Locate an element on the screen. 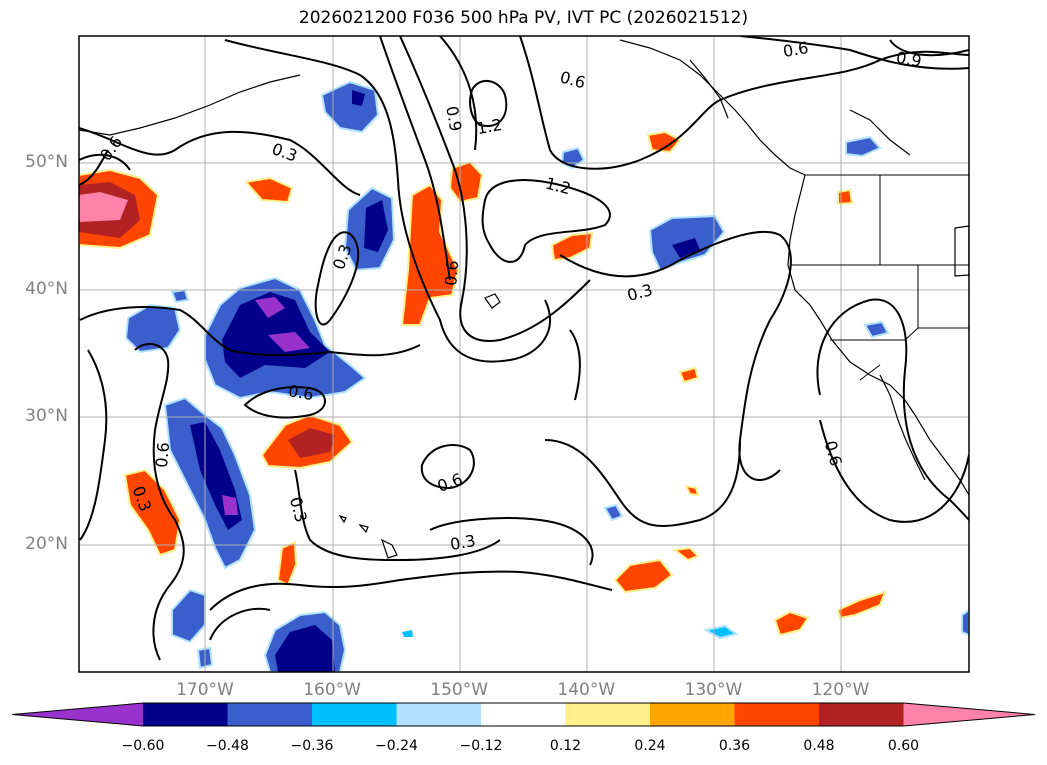 The width and height of the screenshot is (1047, 765). longitude-label: 170°W is located at coordinates (205, 690).